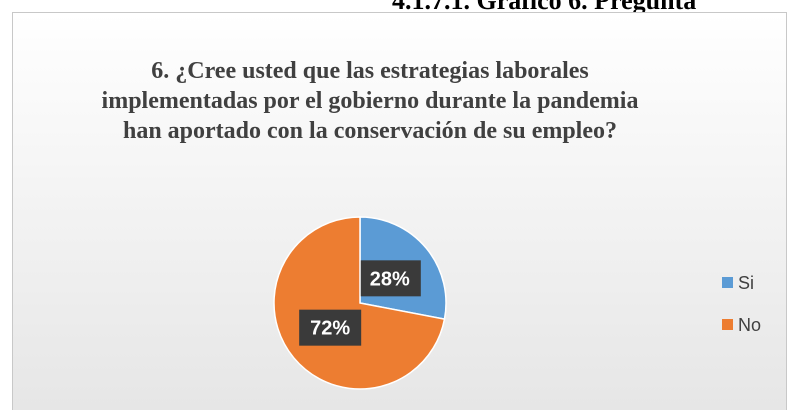  What do you see at coordinates (749, 325) in the screenshot?
I see `legend-label: No` at bounding box center [749, 325].